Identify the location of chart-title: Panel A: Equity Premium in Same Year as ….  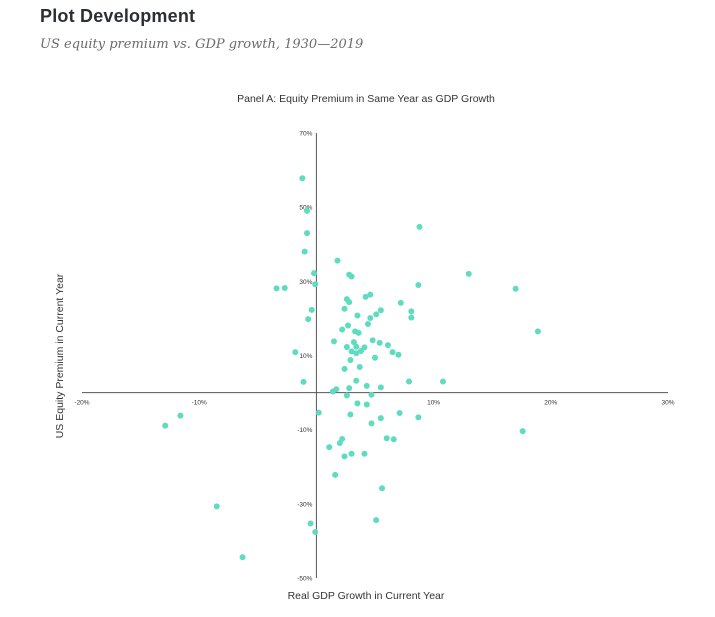
(366, 99).